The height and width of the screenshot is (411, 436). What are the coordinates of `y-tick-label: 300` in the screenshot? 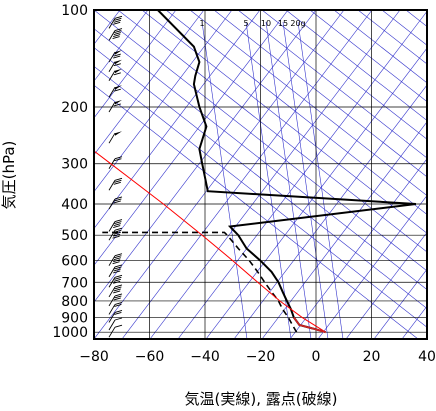 It's located at (74, 165).